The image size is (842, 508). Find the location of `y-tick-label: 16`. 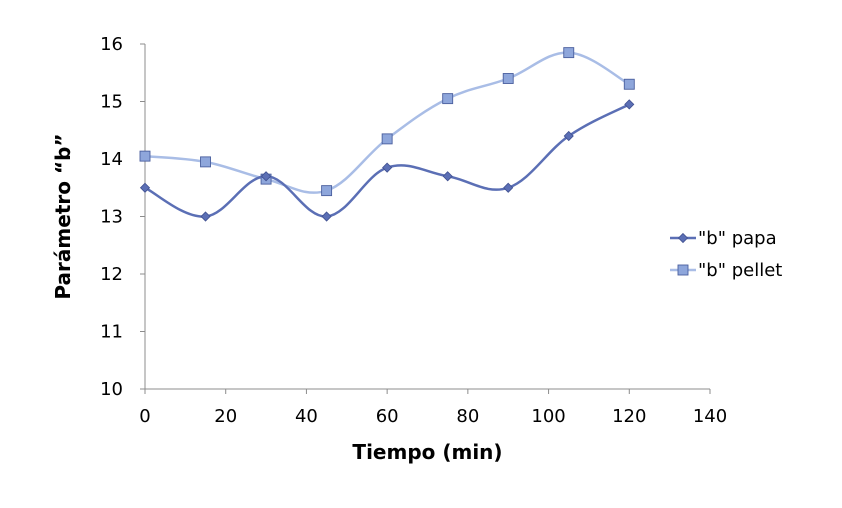

y-tick-label: 16 is located at coordinates (111, 44).